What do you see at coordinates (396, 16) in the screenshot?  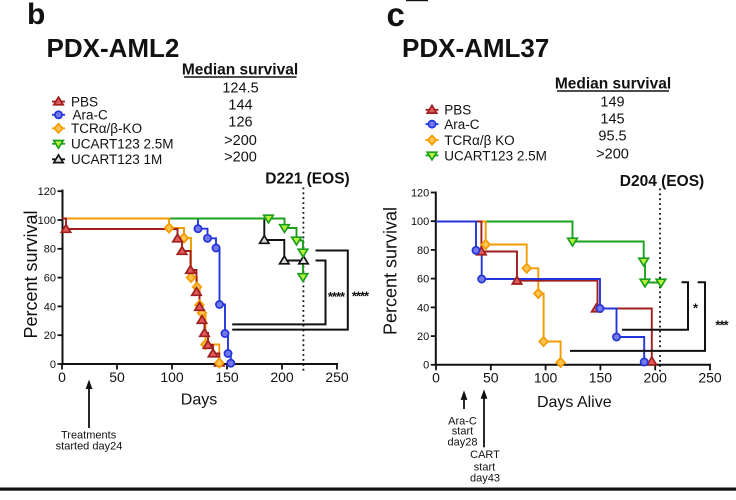 I see `svg-text: c` at bounding box center [396, 16].